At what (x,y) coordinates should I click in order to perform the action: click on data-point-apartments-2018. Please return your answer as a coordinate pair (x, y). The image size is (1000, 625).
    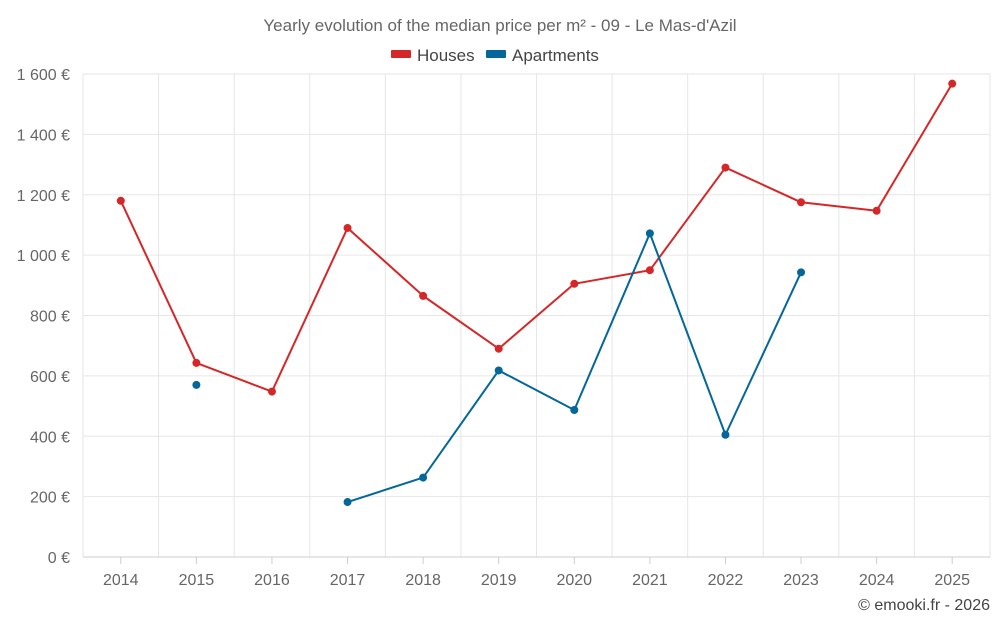
    Looking at the image, I should click on (423, 477).